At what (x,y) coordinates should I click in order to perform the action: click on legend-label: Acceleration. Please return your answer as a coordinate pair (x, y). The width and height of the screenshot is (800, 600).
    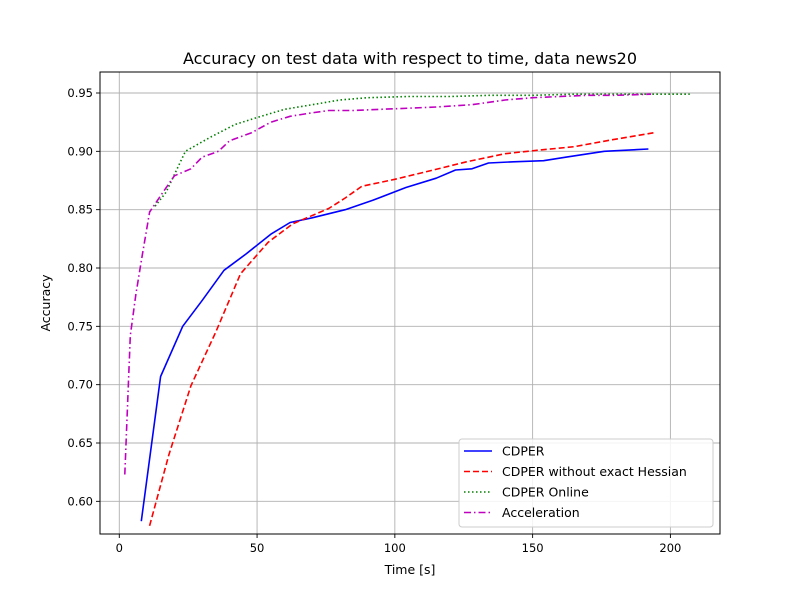
    Looking at the image, I should click on (541, 512).